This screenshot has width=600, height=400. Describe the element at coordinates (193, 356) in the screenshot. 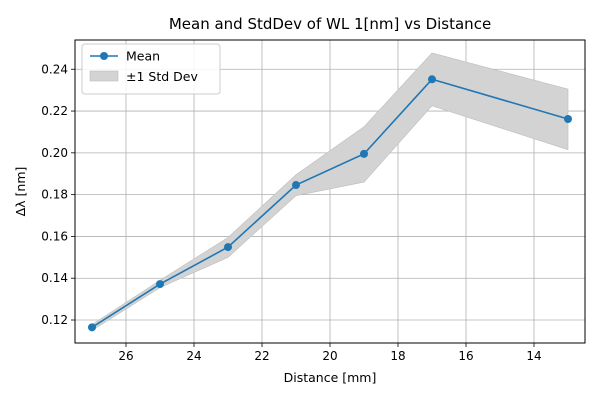

I see `x-tick-label: 24` at that location.